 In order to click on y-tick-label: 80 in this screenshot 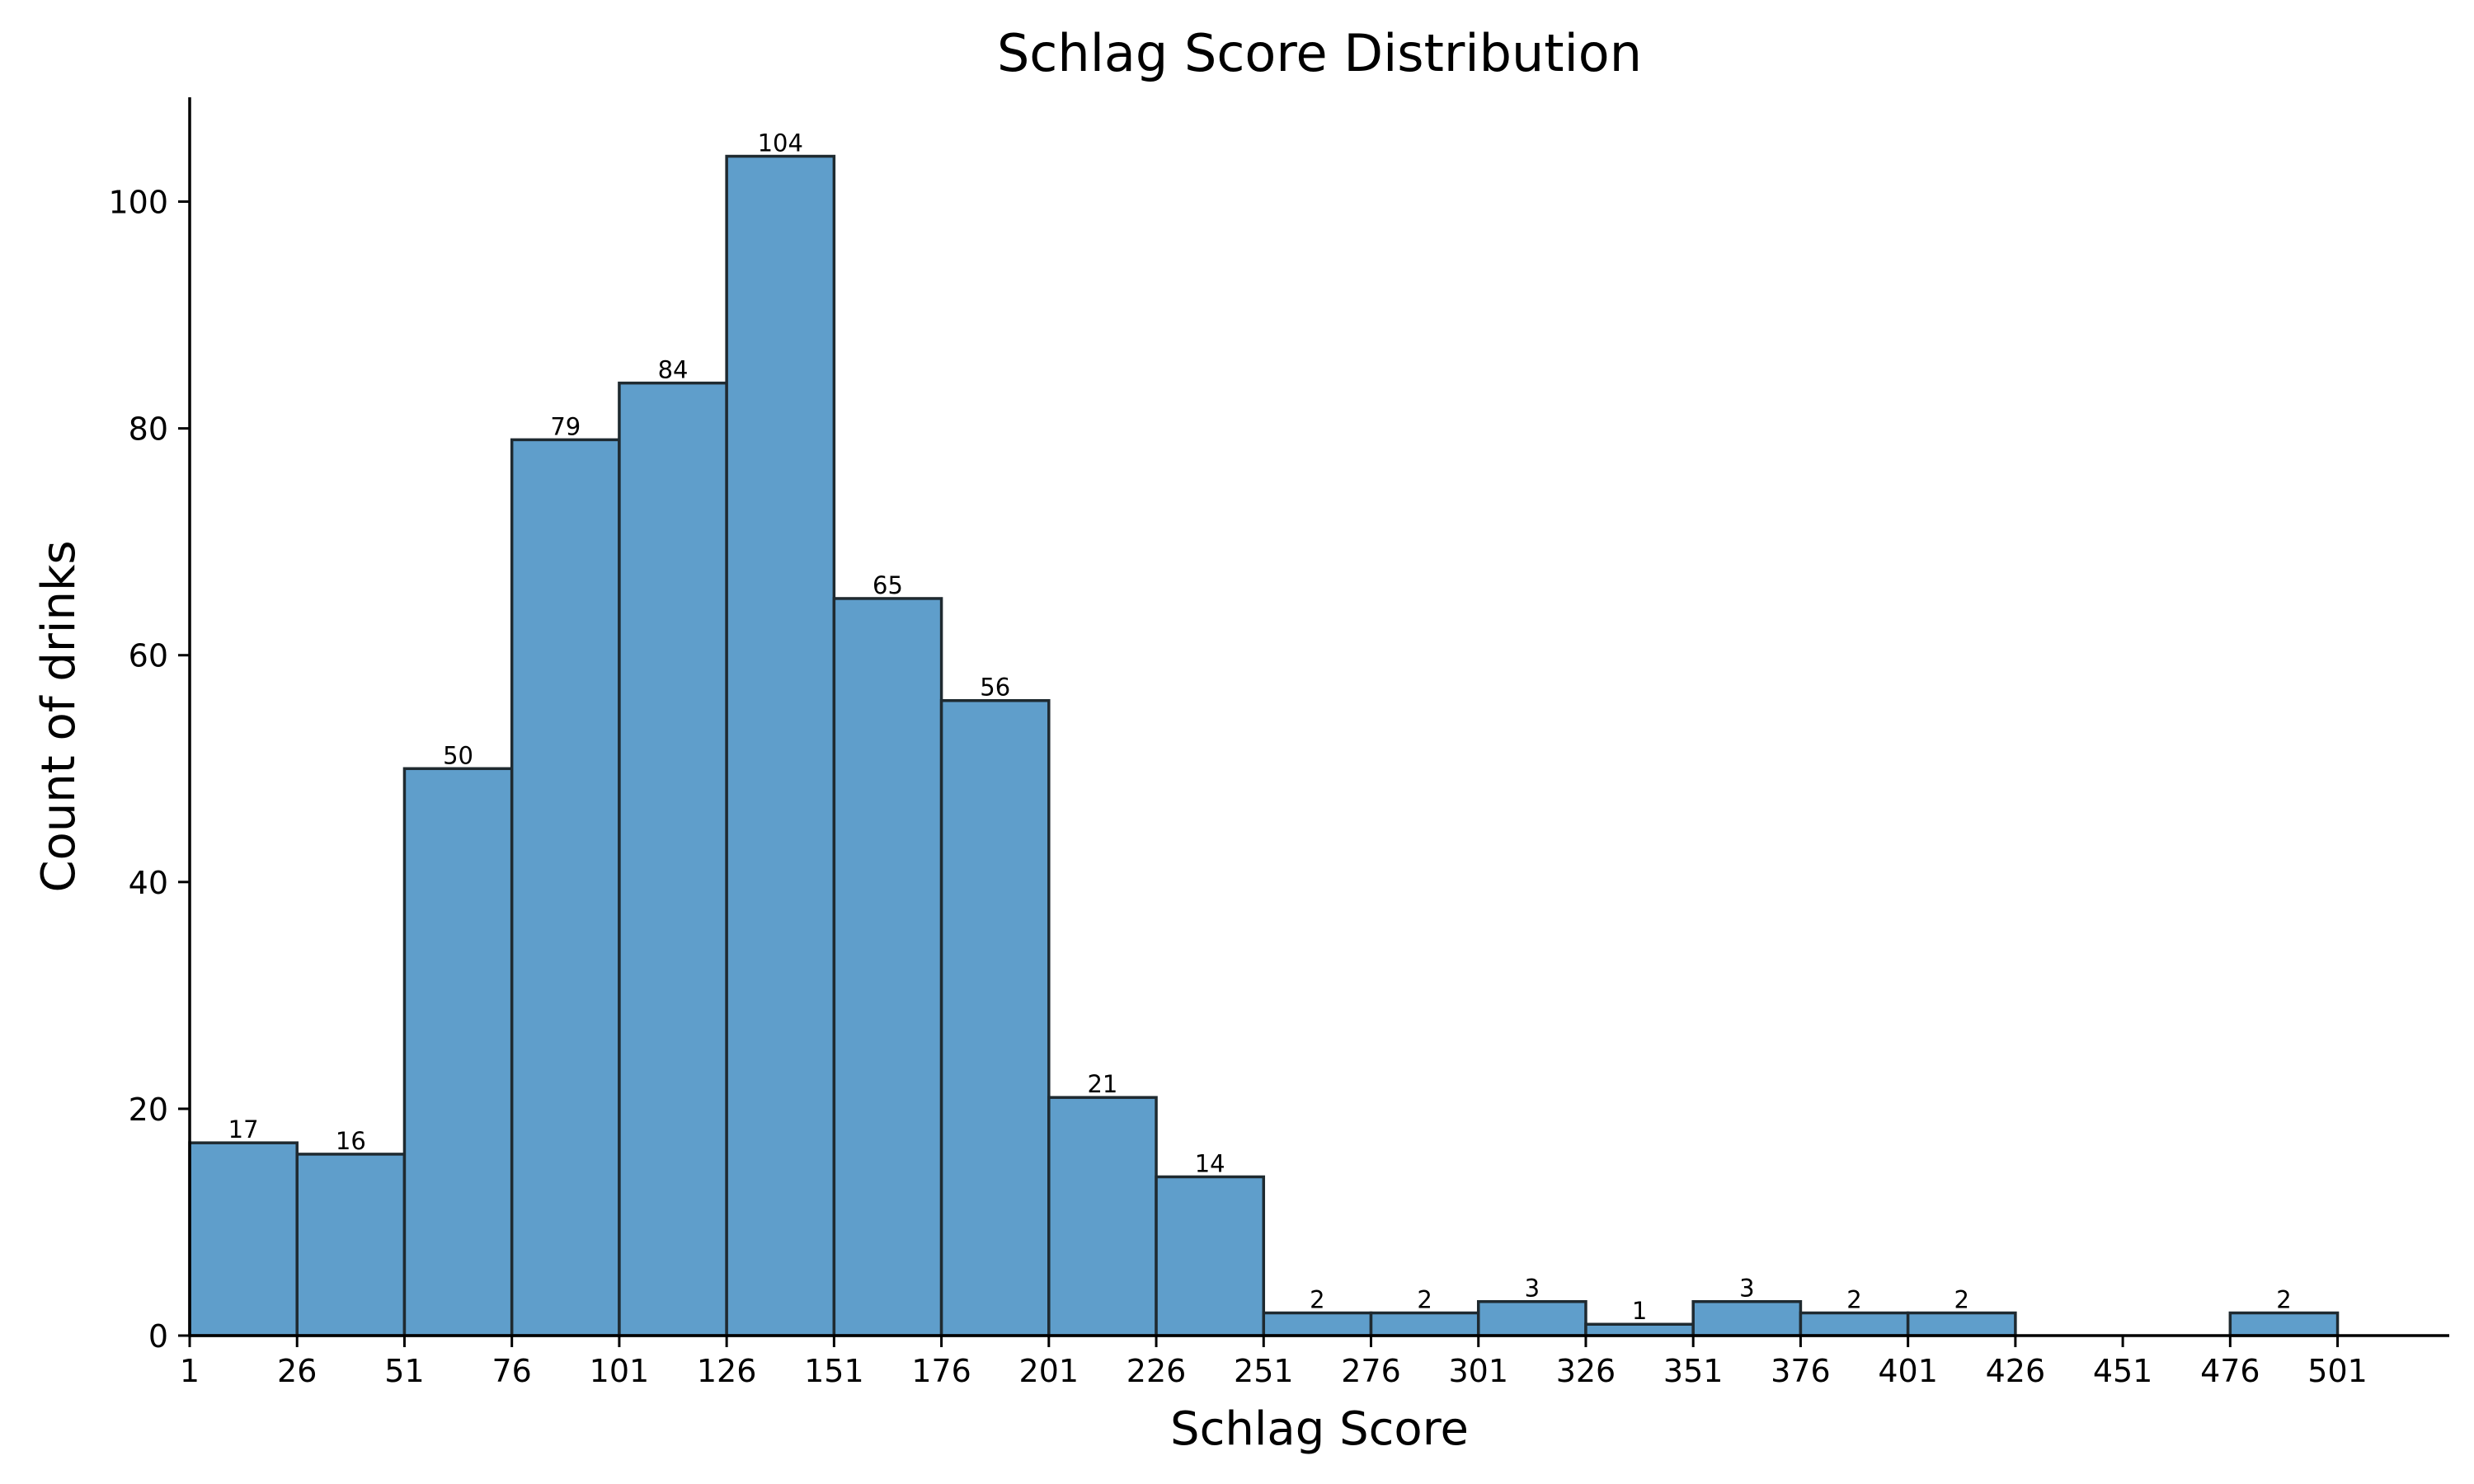, I will do `click(148, 429)`.